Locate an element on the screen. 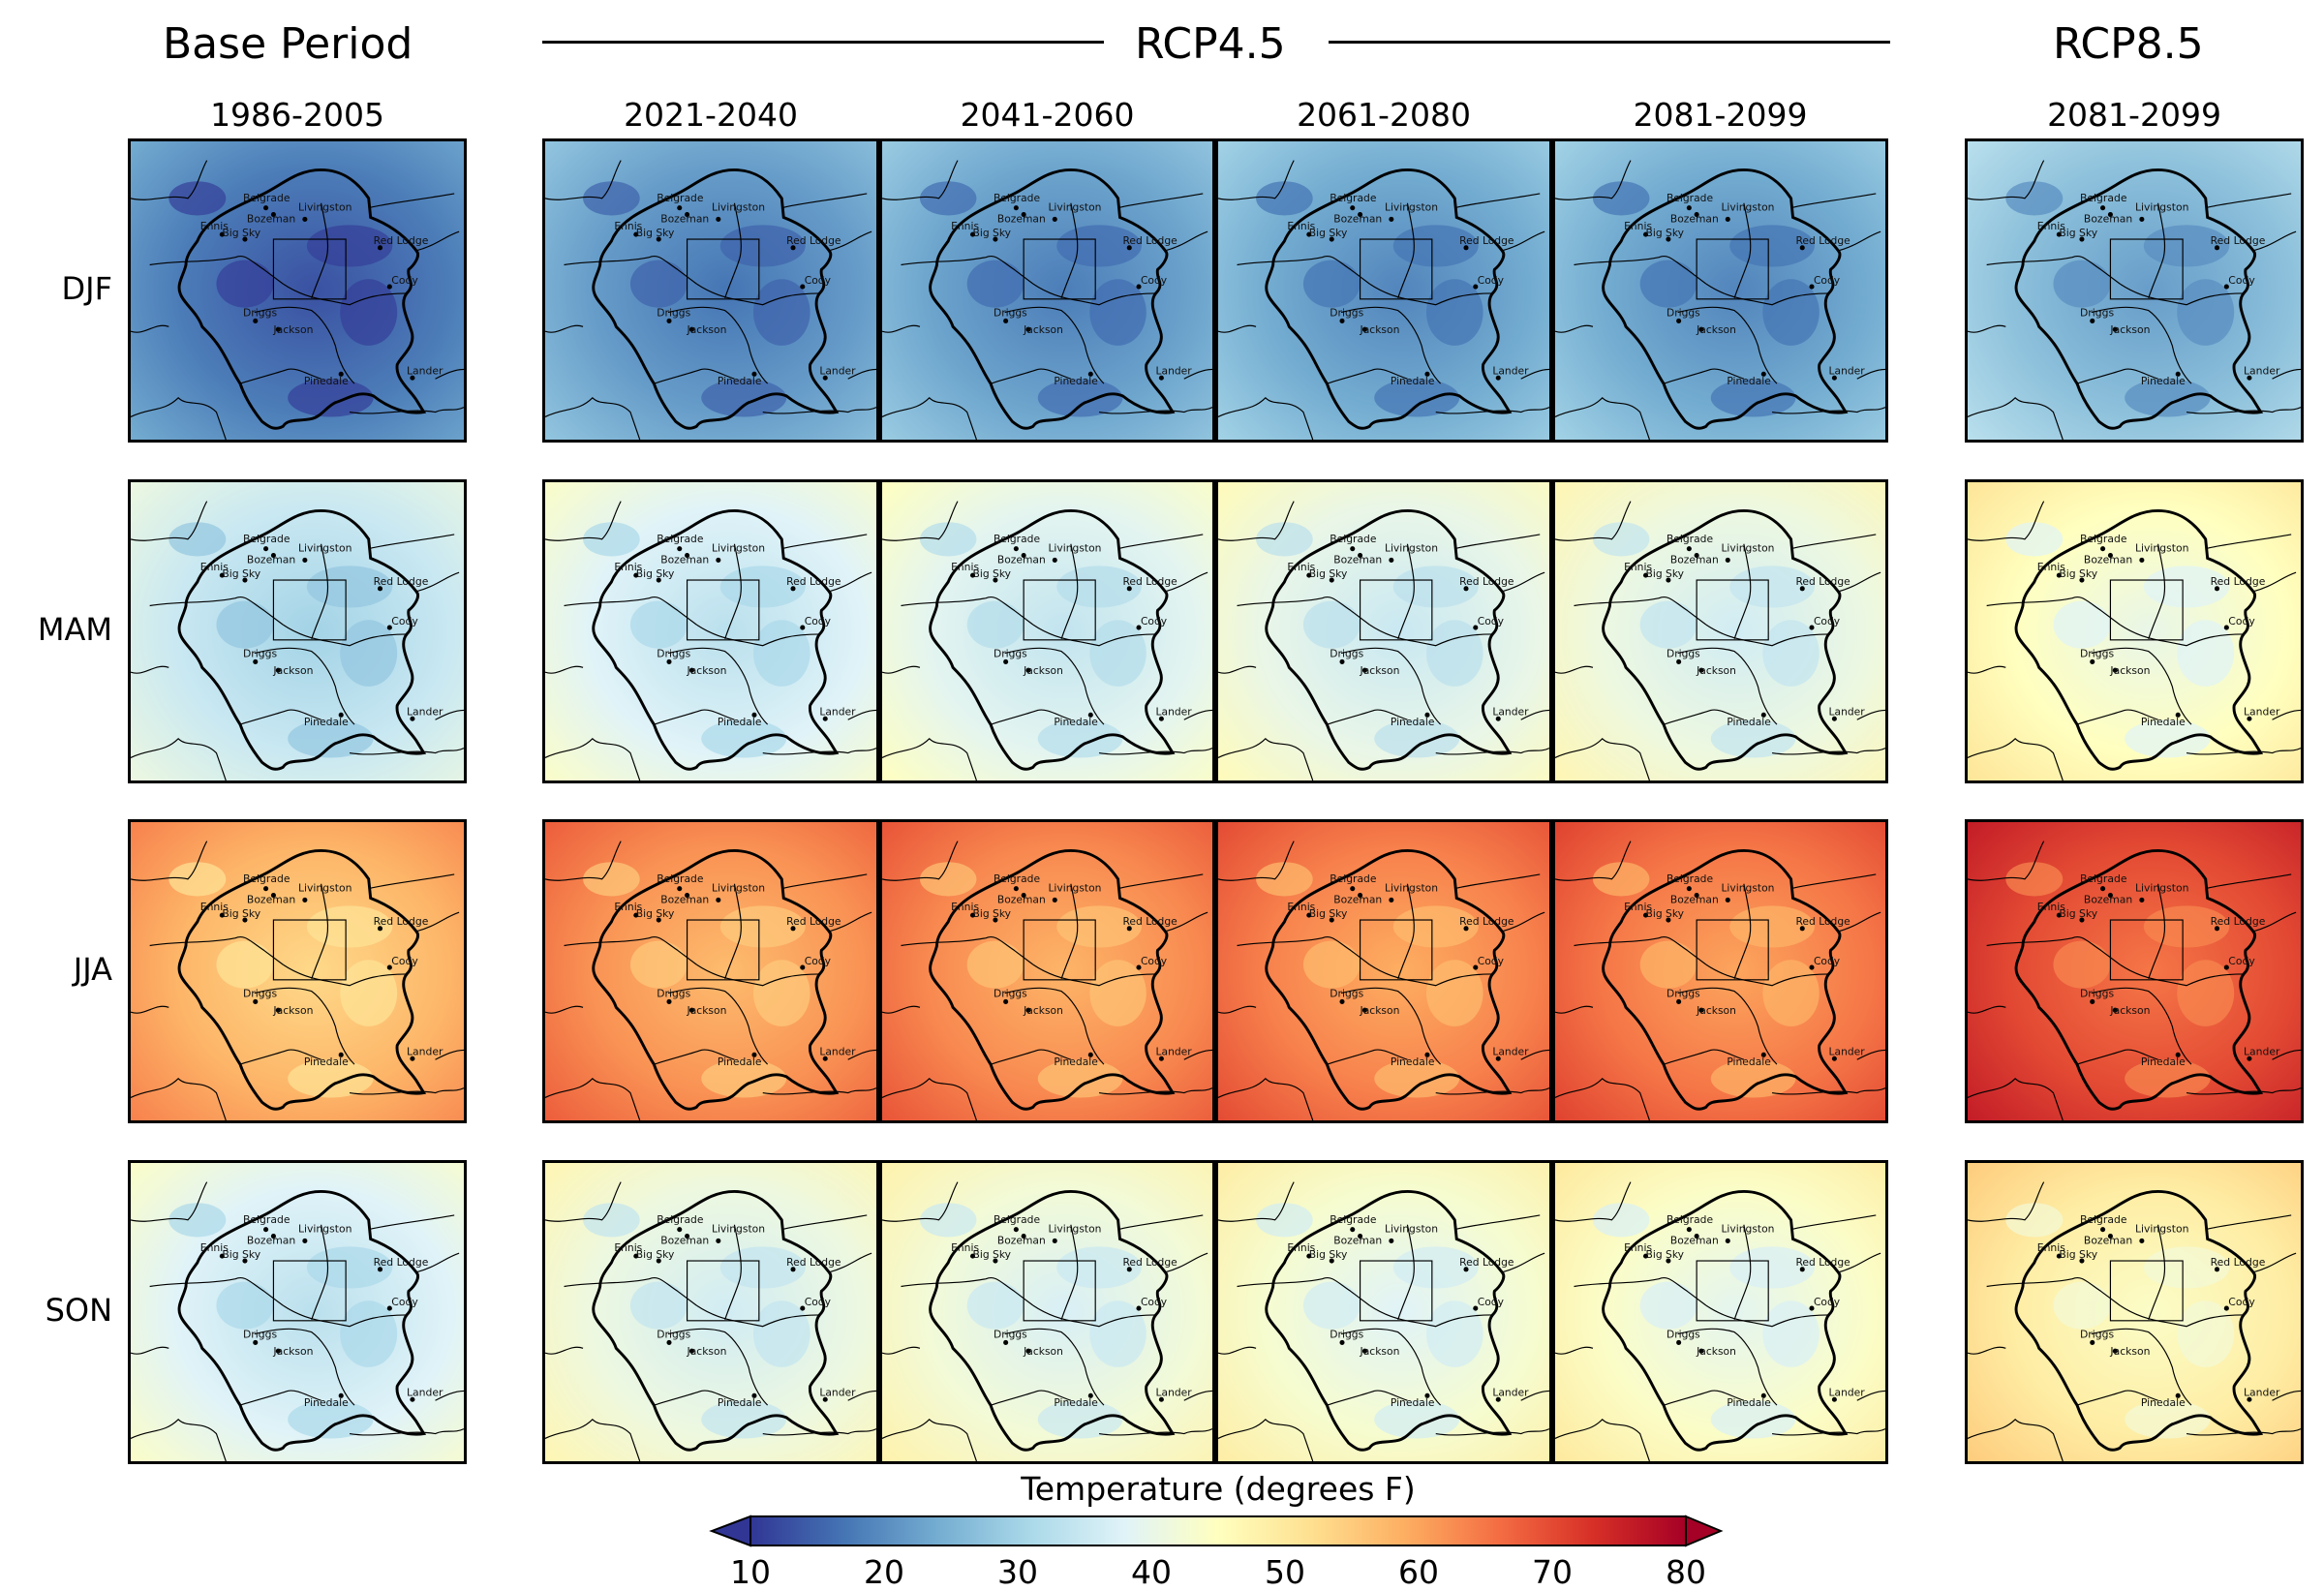  city-label: Pinedale is located at coordinates (1749, 722).